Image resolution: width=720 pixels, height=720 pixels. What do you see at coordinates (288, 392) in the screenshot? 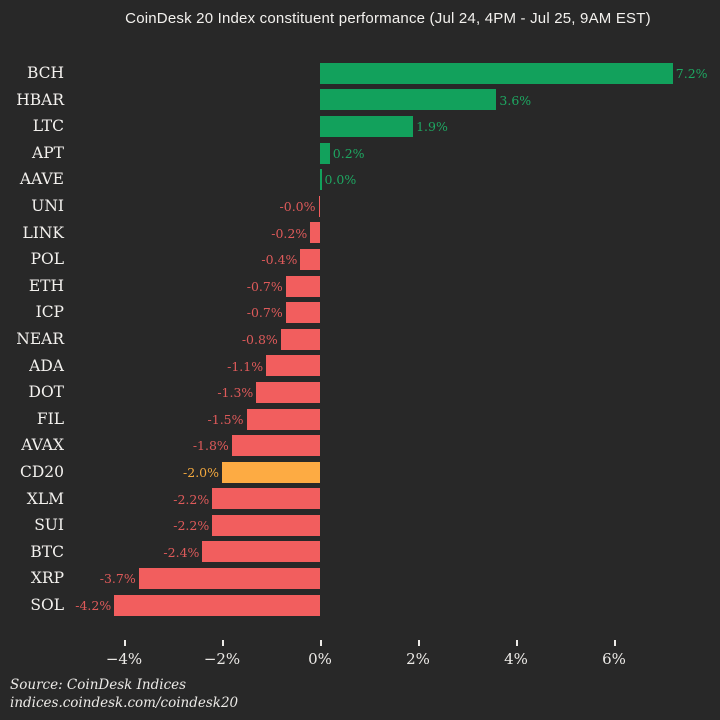
I see `bar-dot` at bounding box center [288, 392].